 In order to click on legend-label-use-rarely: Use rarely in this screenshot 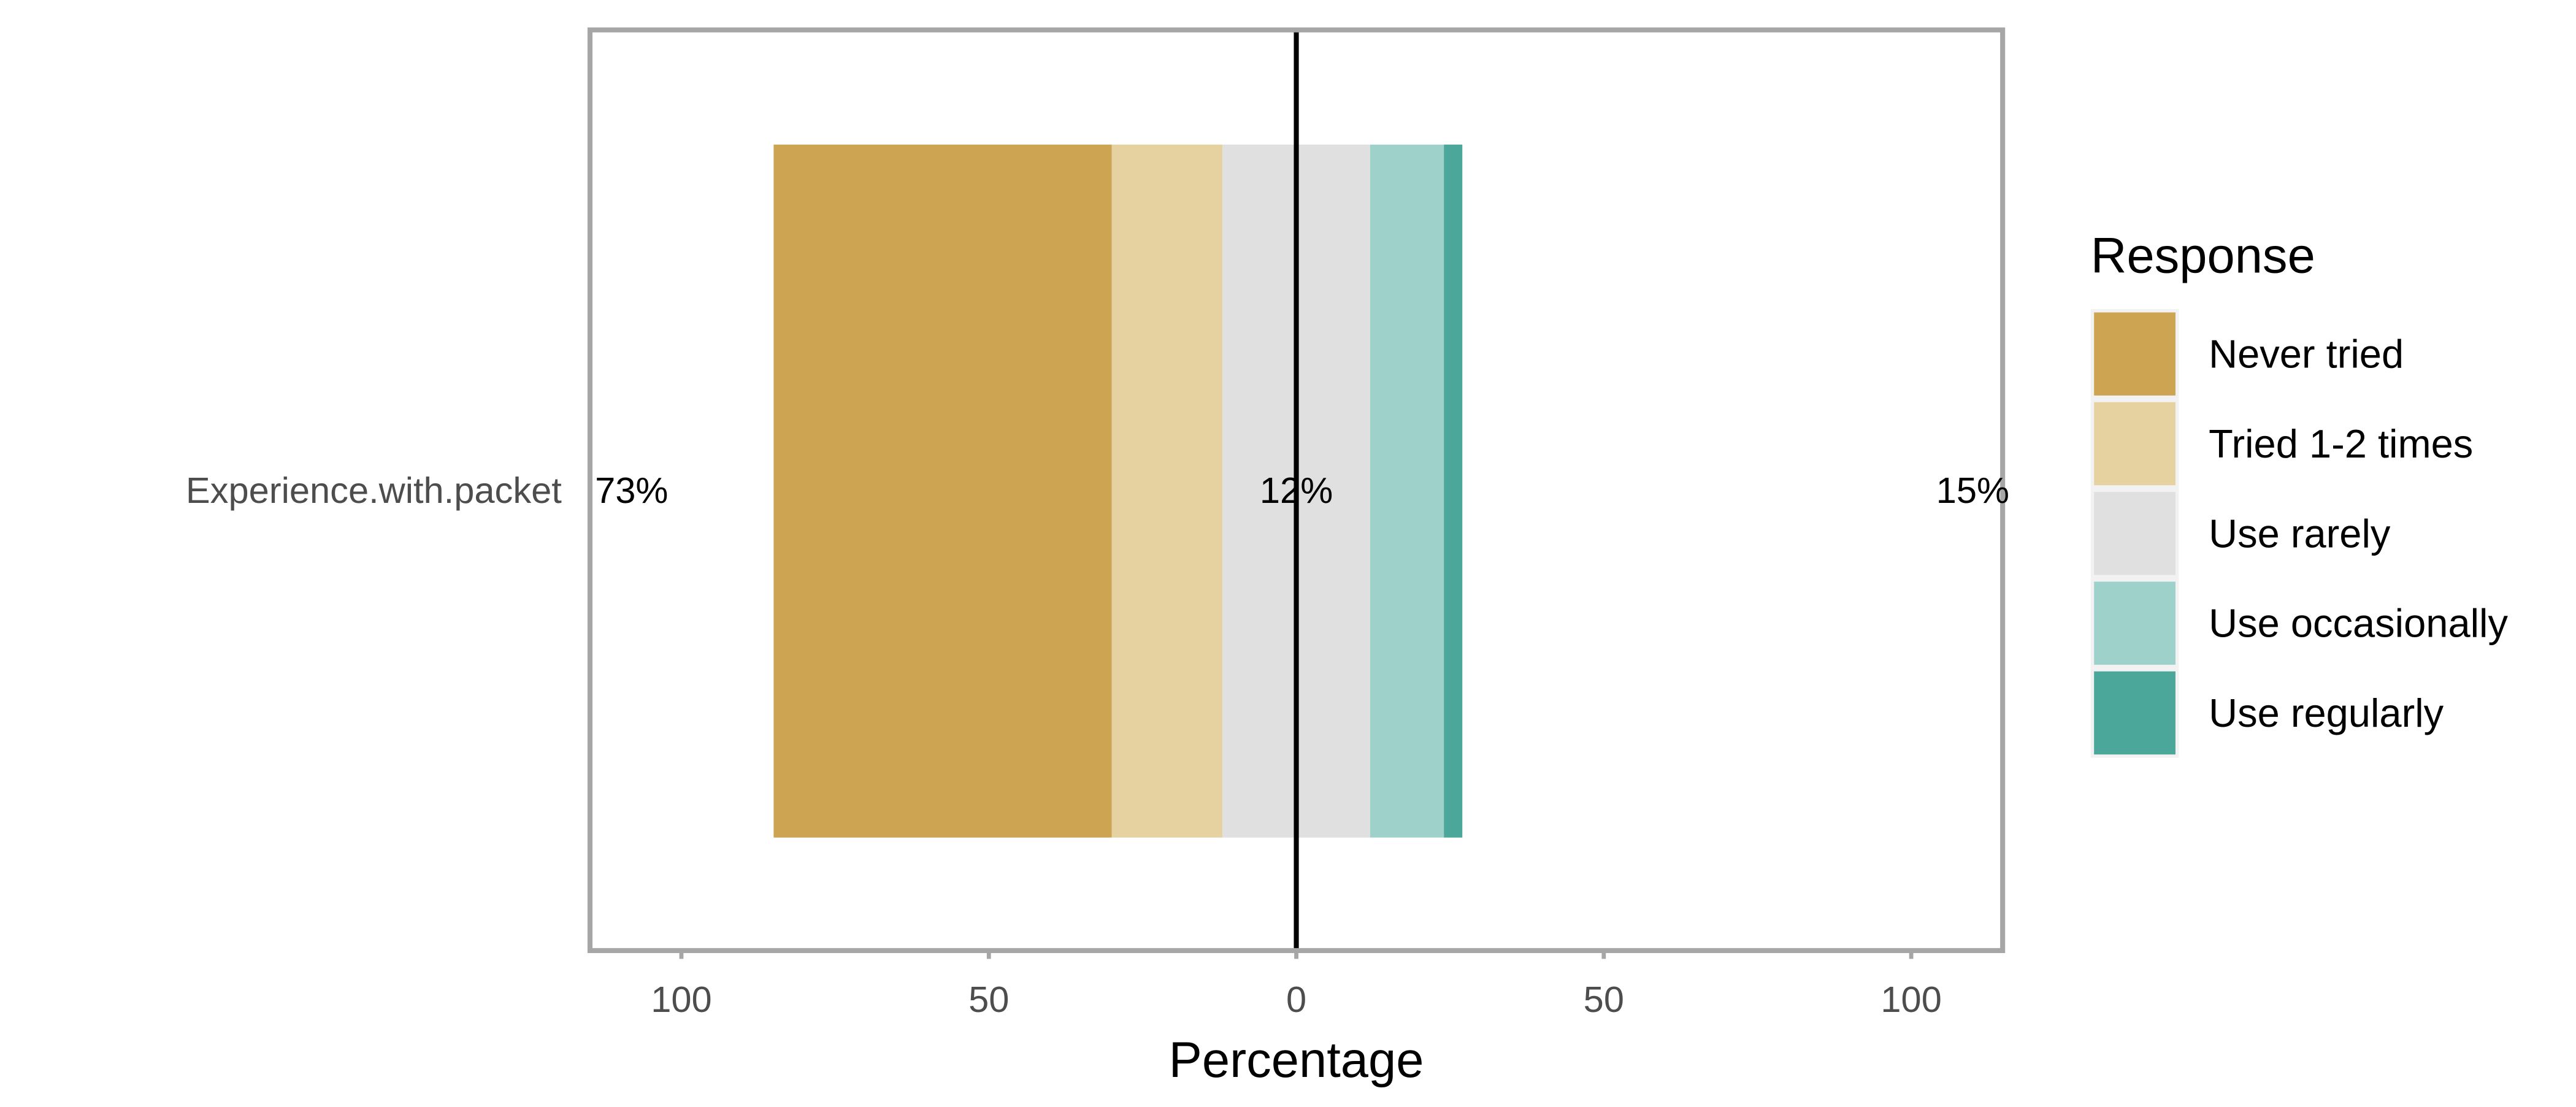, I will do `click(2300, 533)`.